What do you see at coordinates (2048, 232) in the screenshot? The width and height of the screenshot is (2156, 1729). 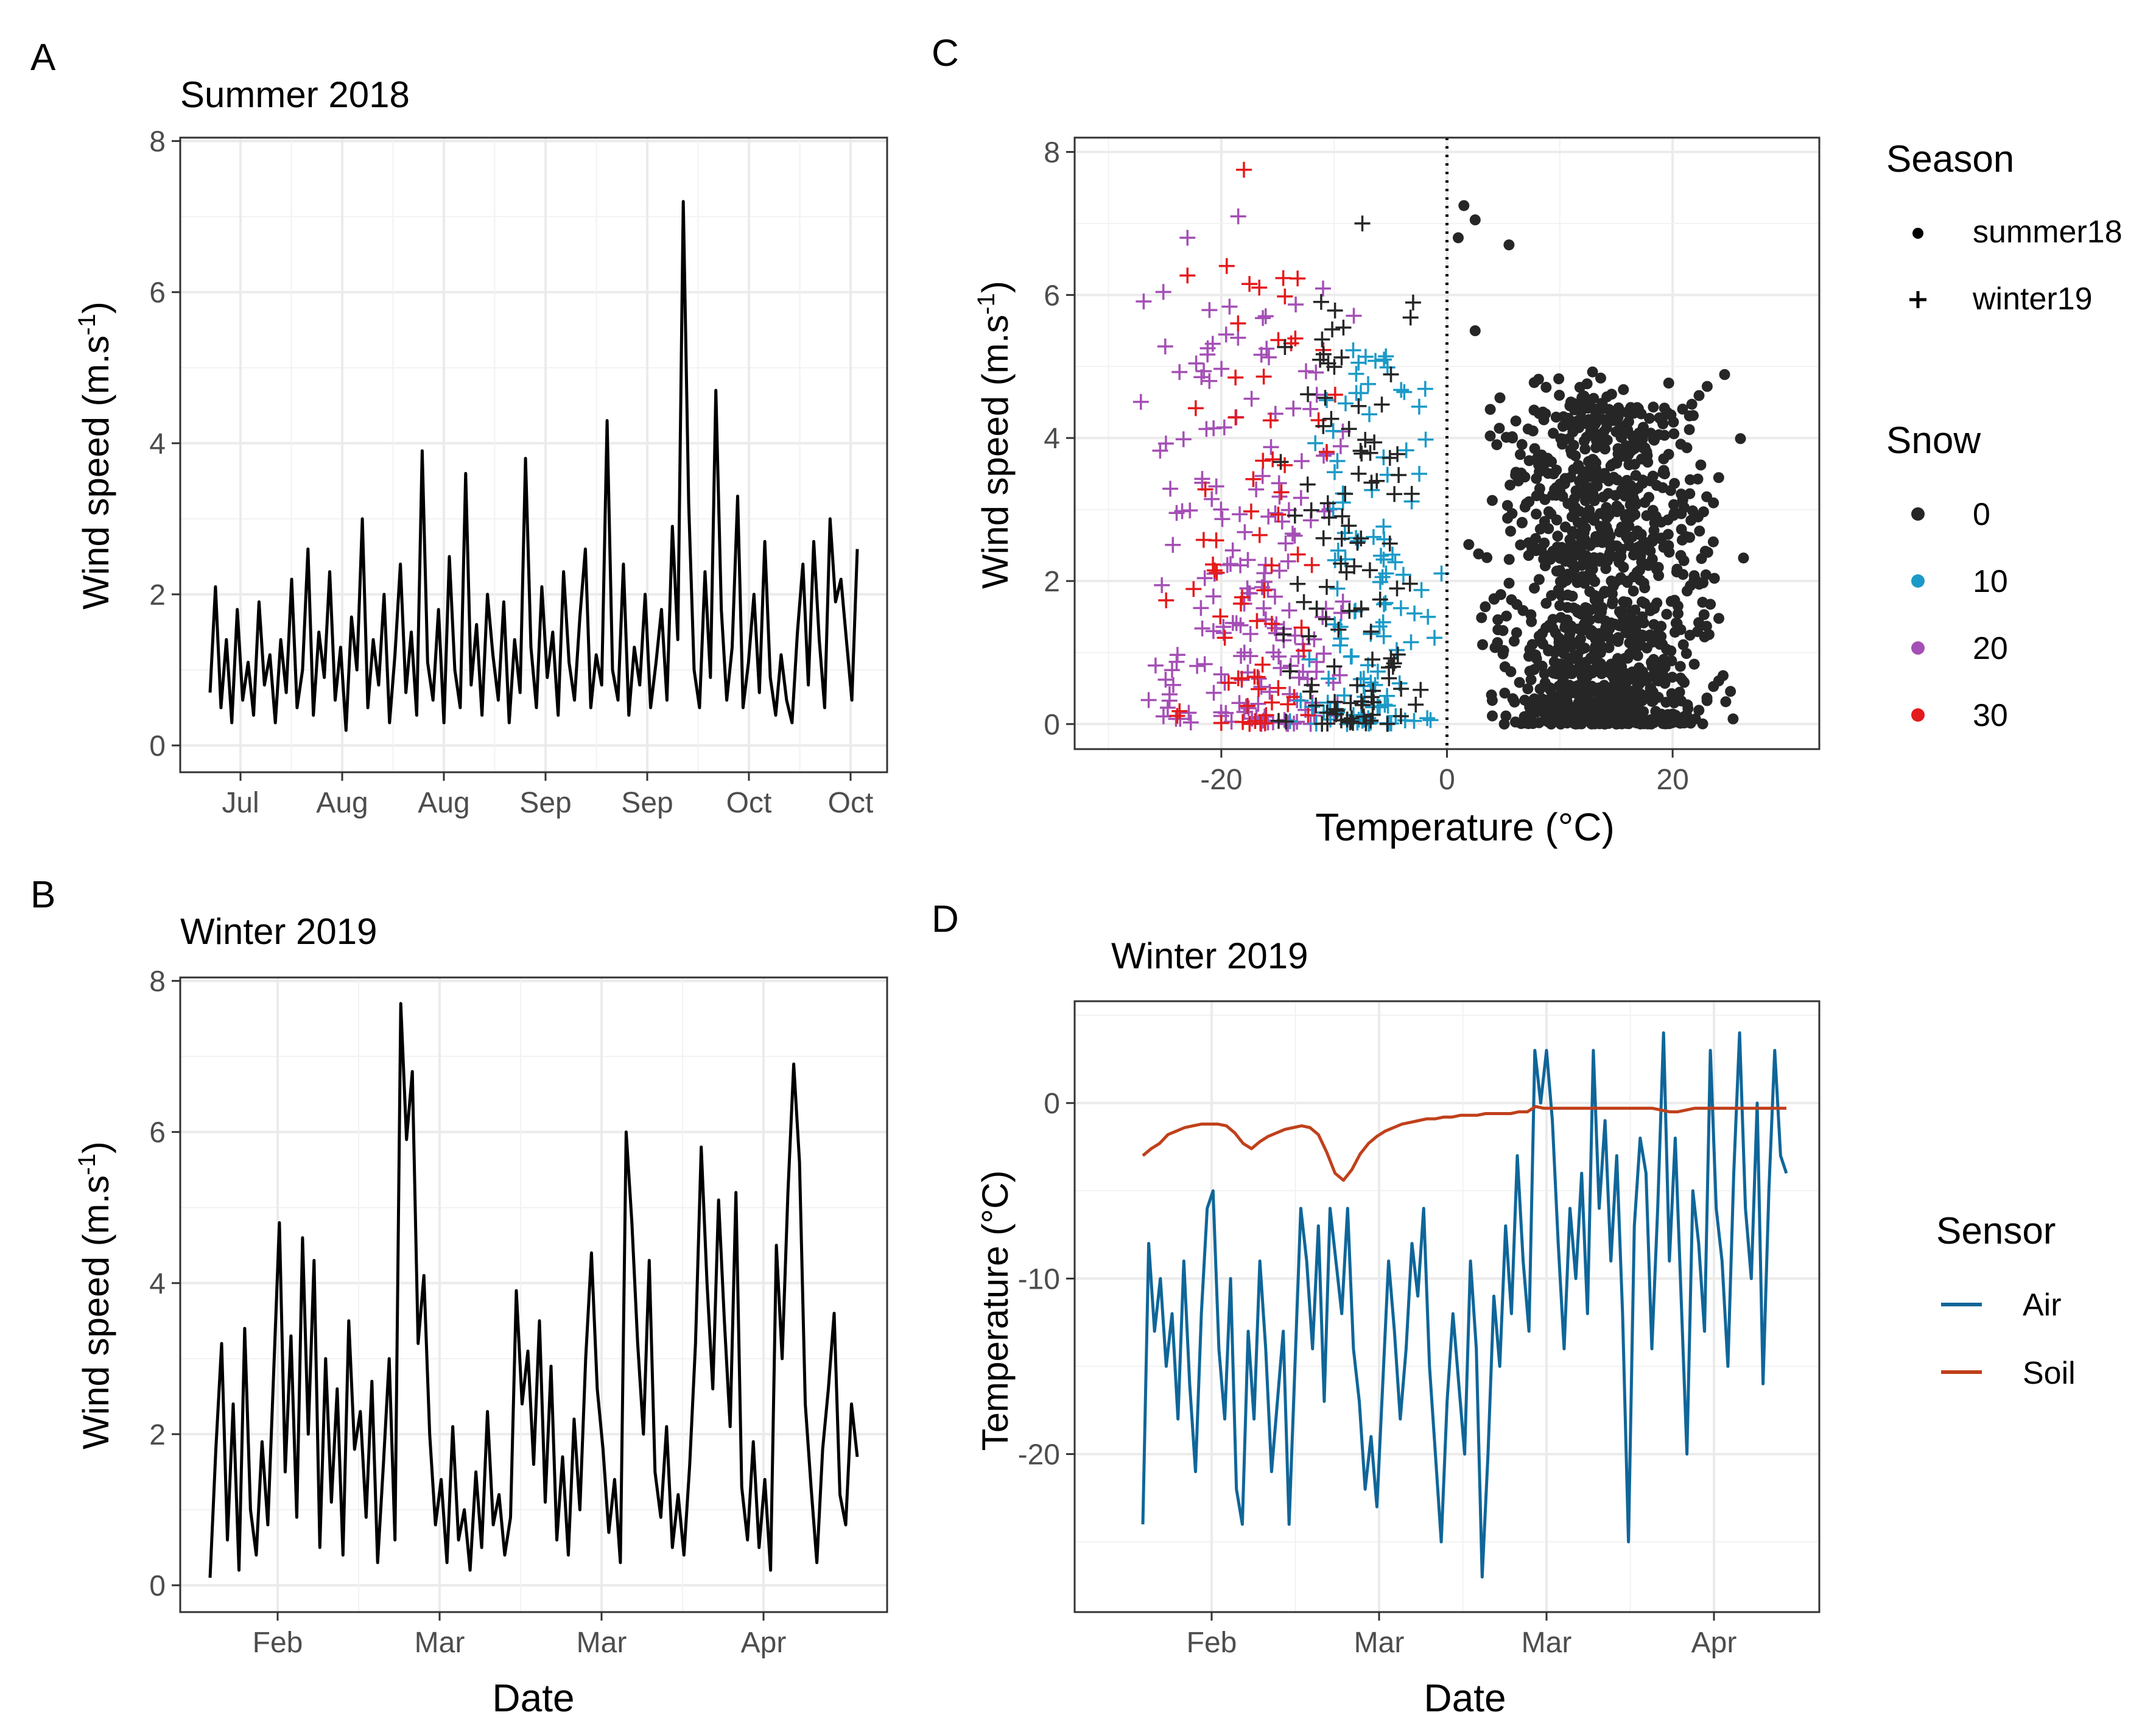 I see `legend-season-summer-label: summer18` at bounding box center [2048, 232].